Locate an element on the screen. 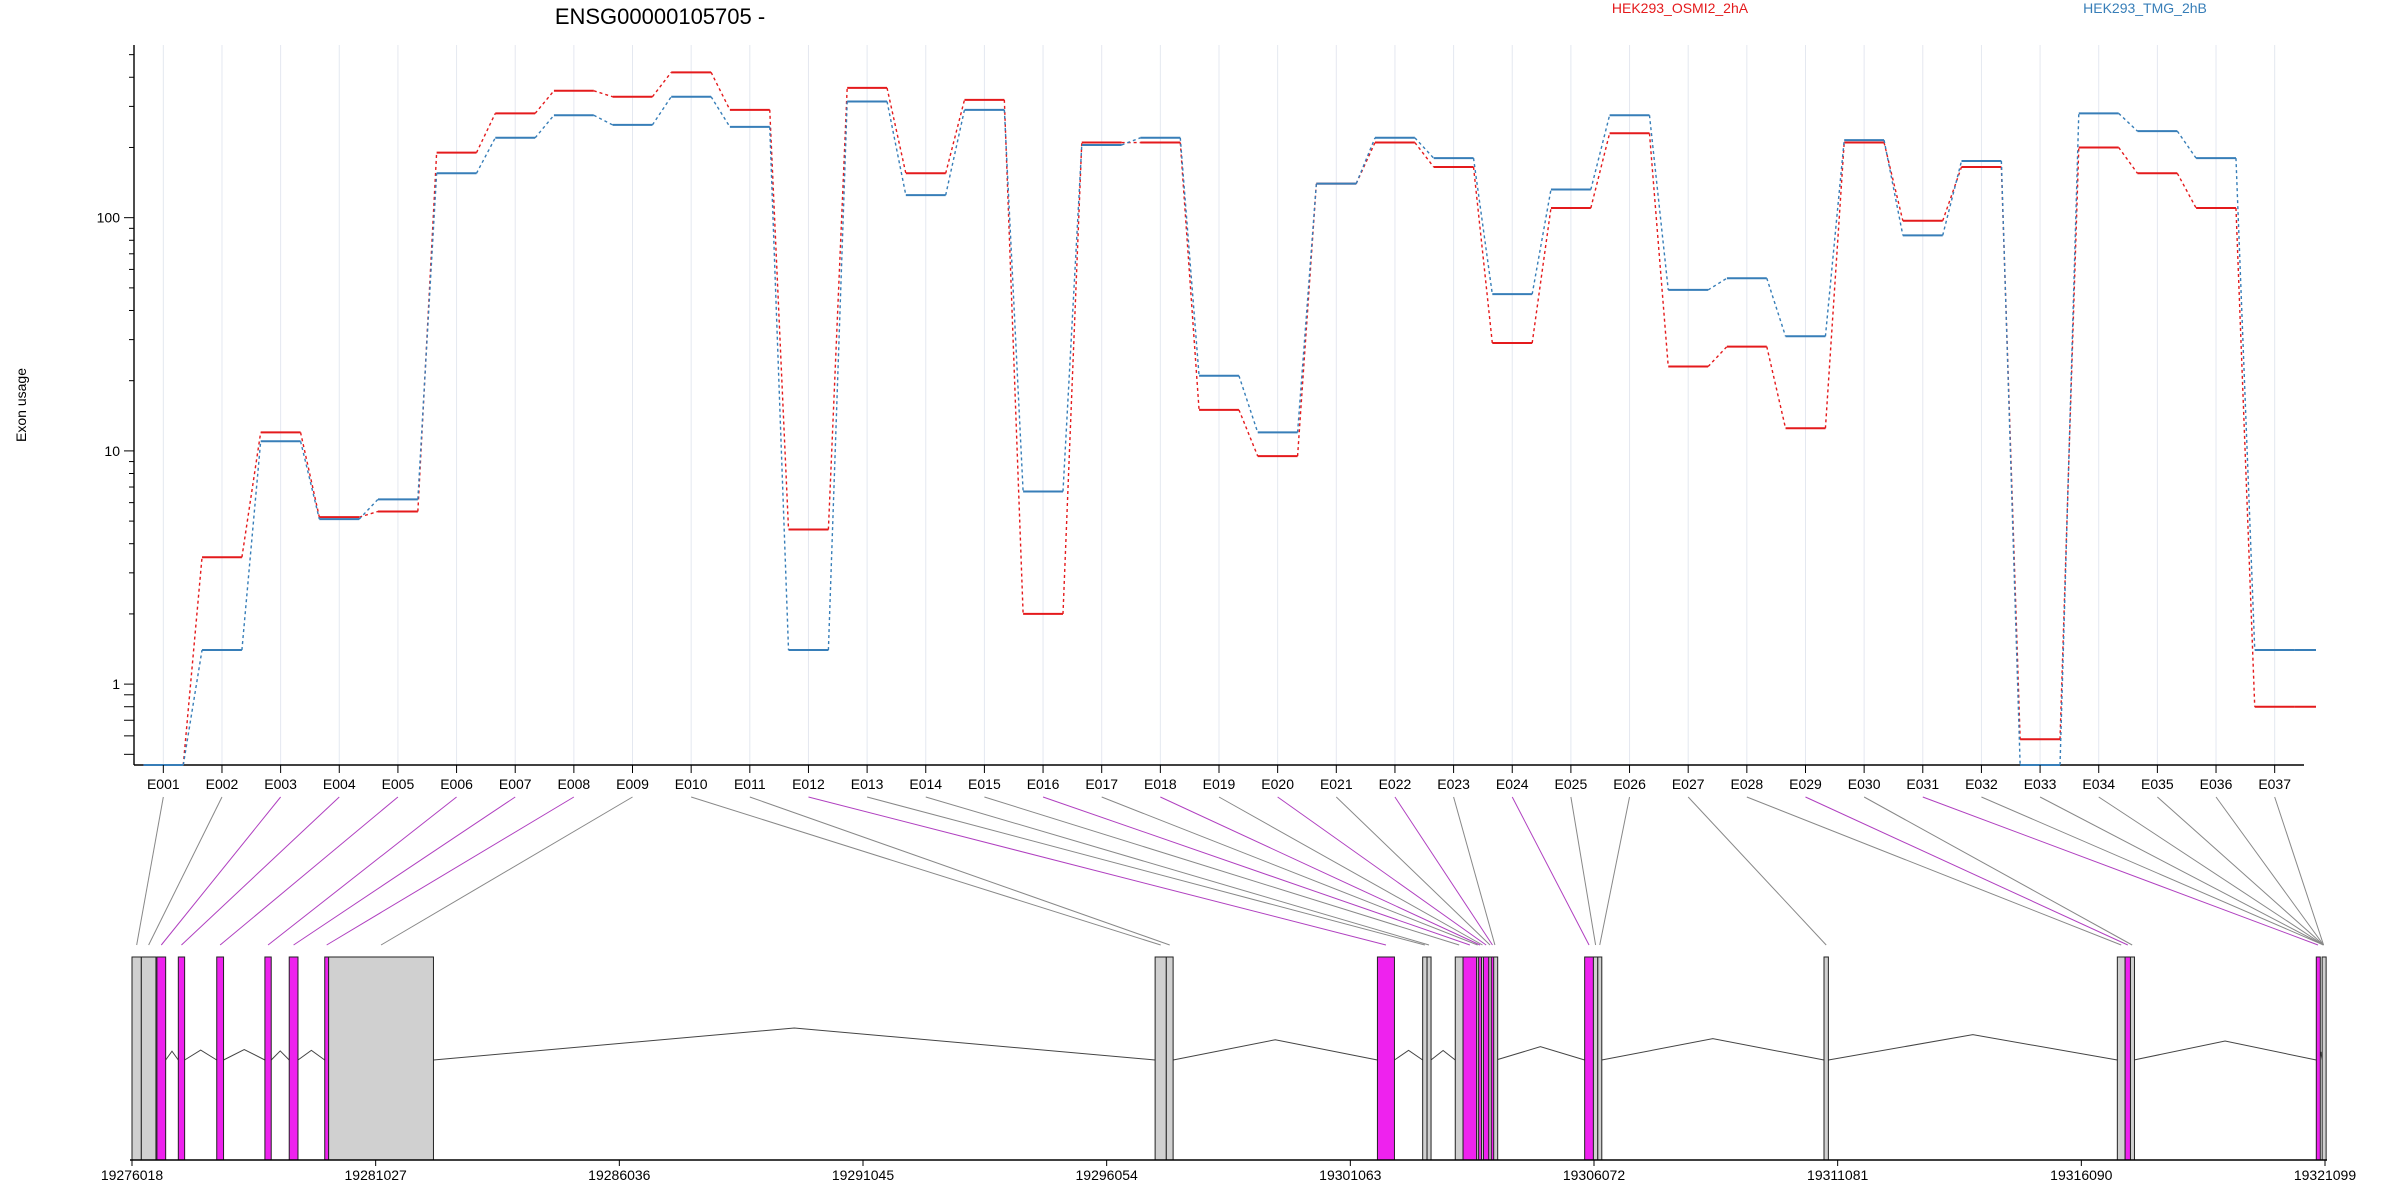 This screenshot has width=2400, height=1200. x-tick-label-e013: E013 is located at coordinates (867, 784).